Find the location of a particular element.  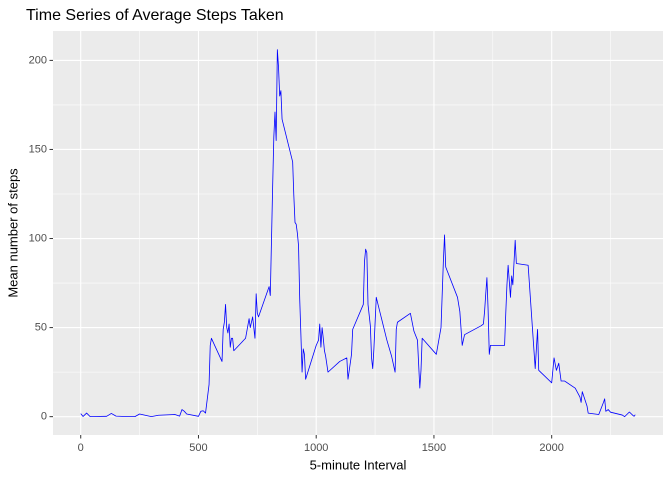

x-tick-label: 1000 is located at coordinates (316, 448).